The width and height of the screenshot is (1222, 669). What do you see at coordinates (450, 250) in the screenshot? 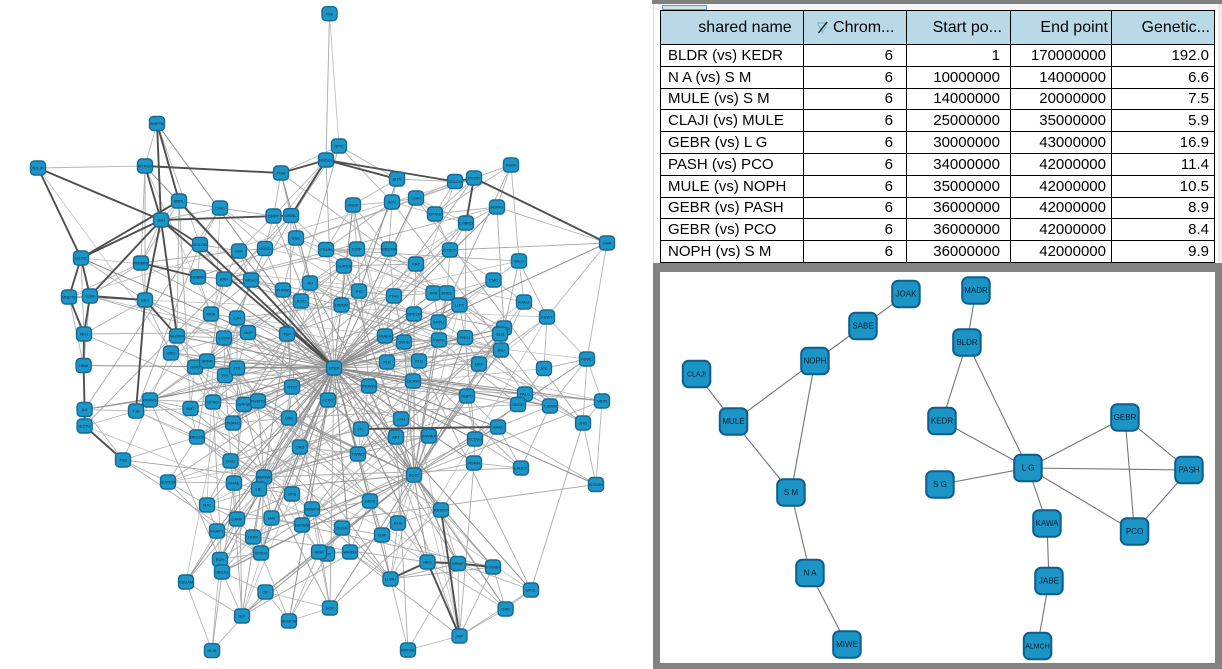
I see `svg-text: ETDCF` at bounding box center [450, 250].